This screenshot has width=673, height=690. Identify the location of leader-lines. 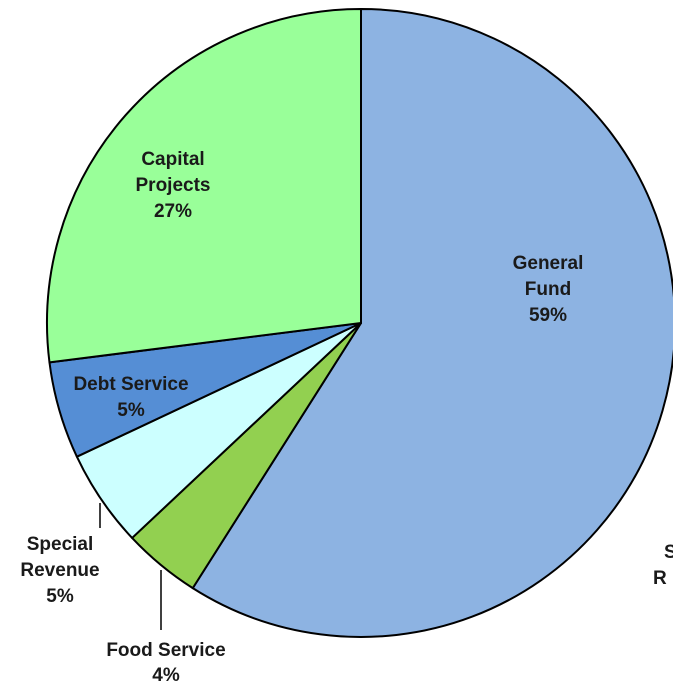
(130, 566).